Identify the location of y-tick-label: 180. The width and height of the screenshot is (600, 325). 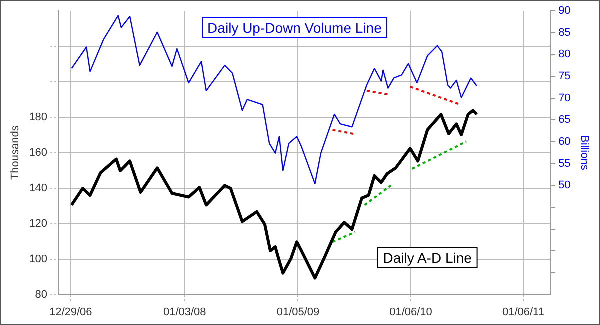
(38, 117).